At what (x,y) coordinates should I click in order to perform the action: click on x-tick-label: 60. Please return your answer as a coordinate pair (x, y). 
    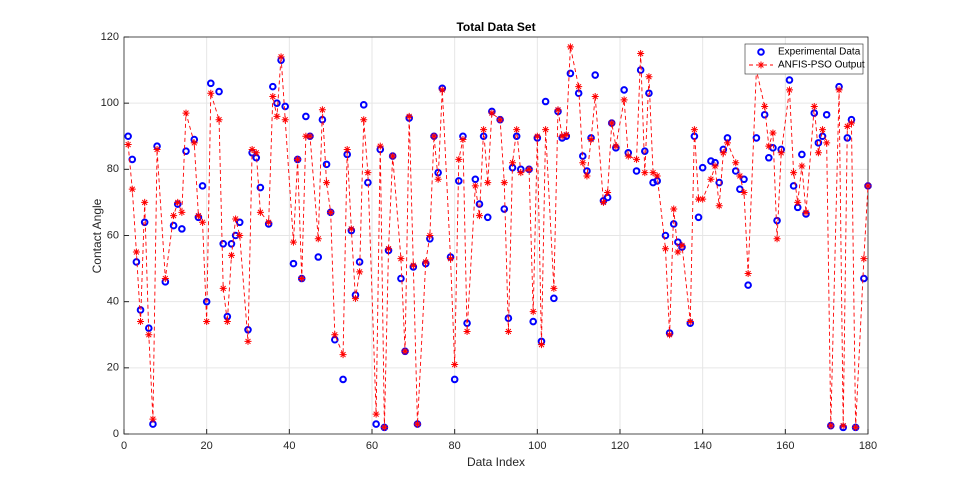
    Looking at the image, I should click on (372, 446).